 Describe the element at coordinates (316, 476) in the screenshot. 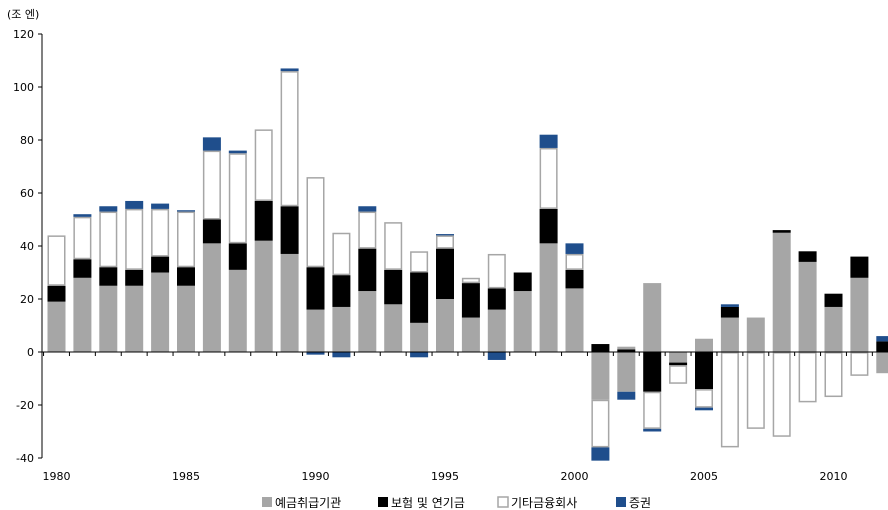

I see `x-tick-label: 1990` at that location.